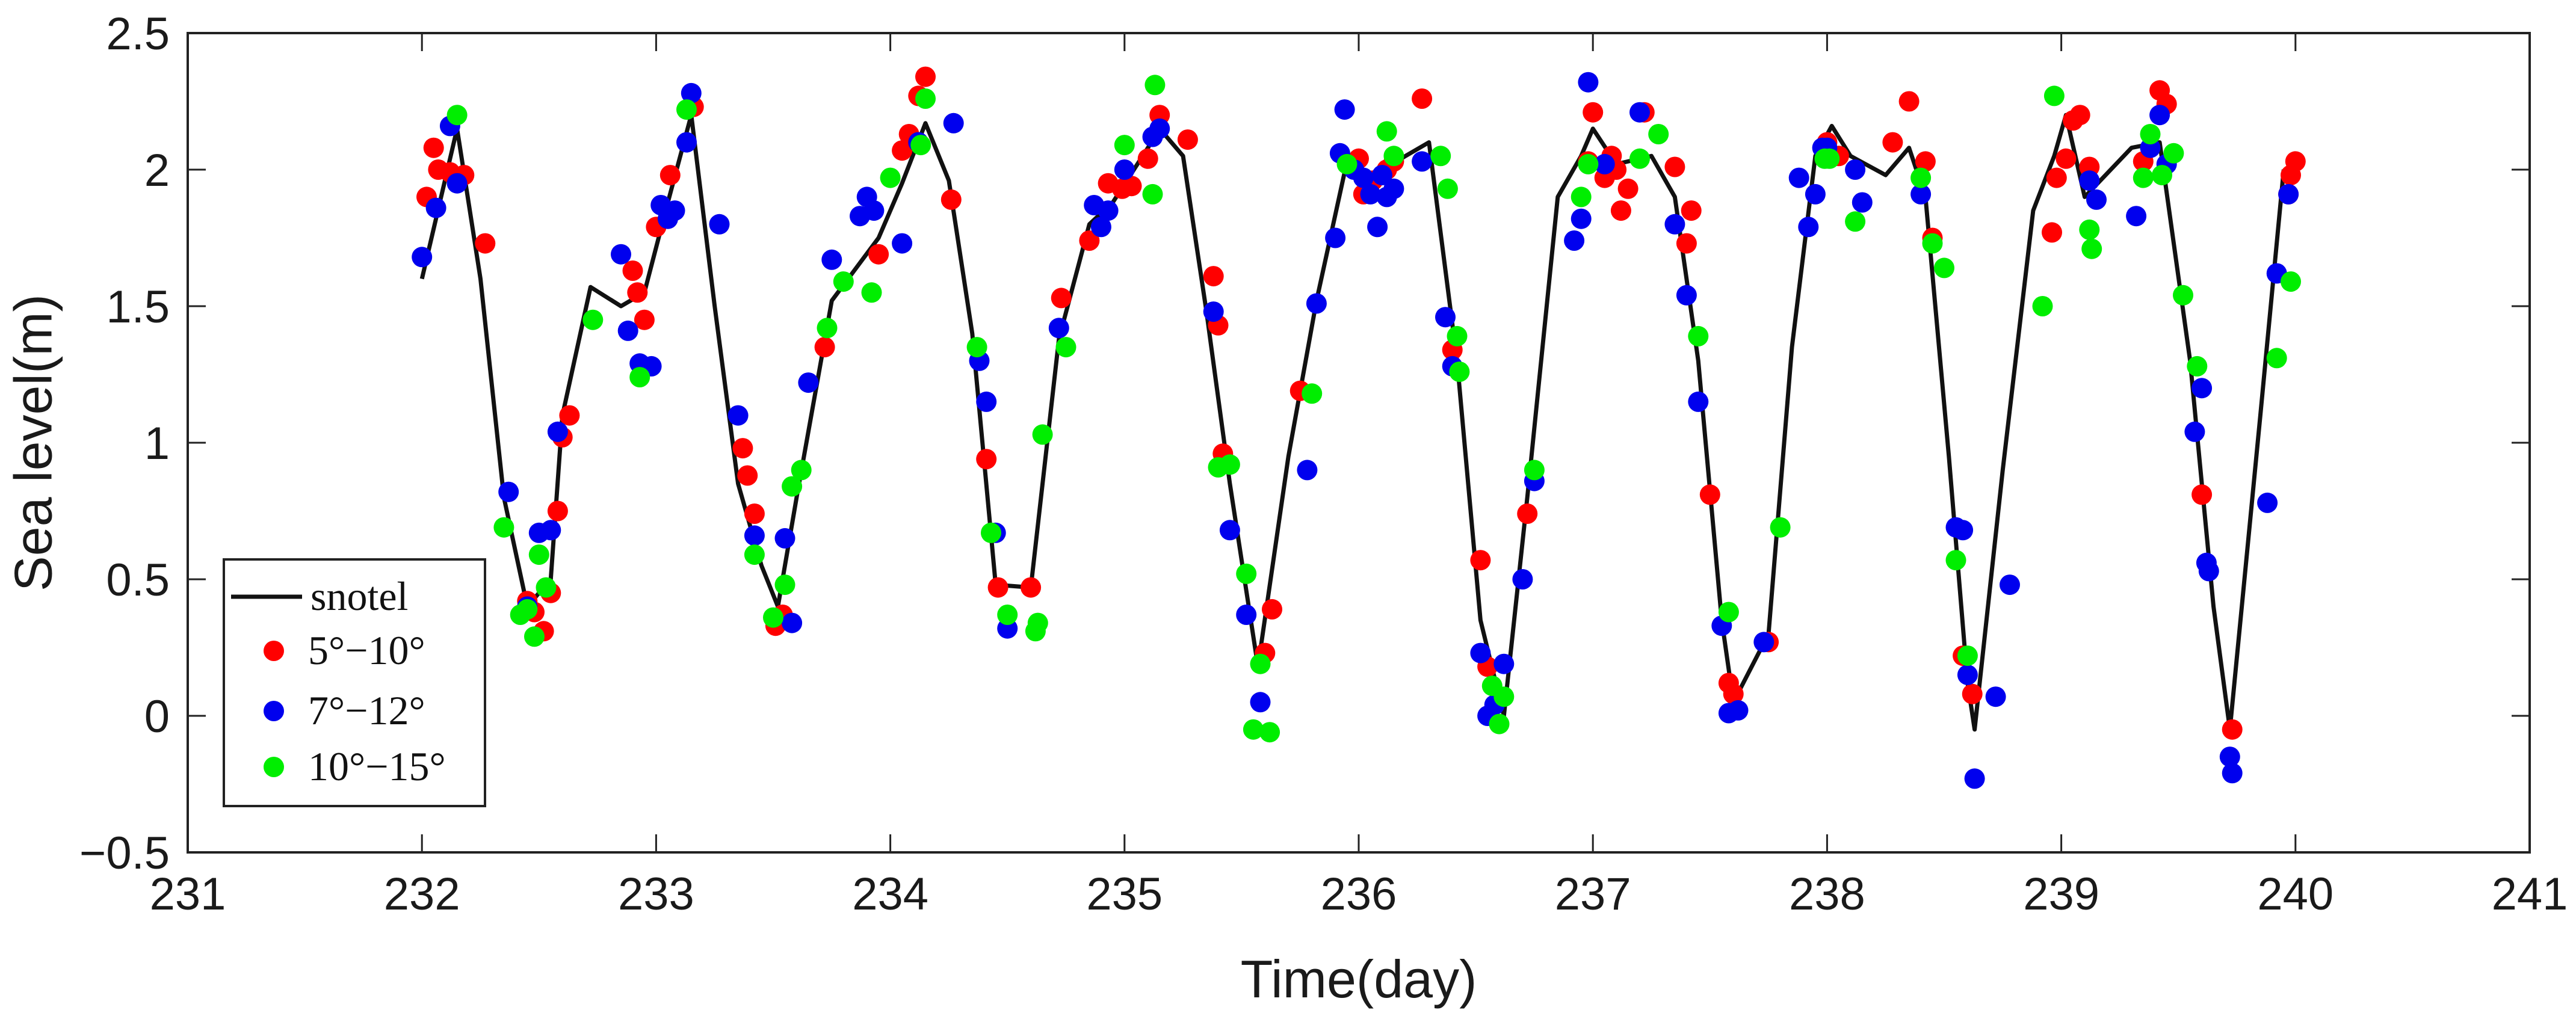 This screenshot has width=2576, height=1019. I want to click on x-tick-label: 239, so click(2061, 894).